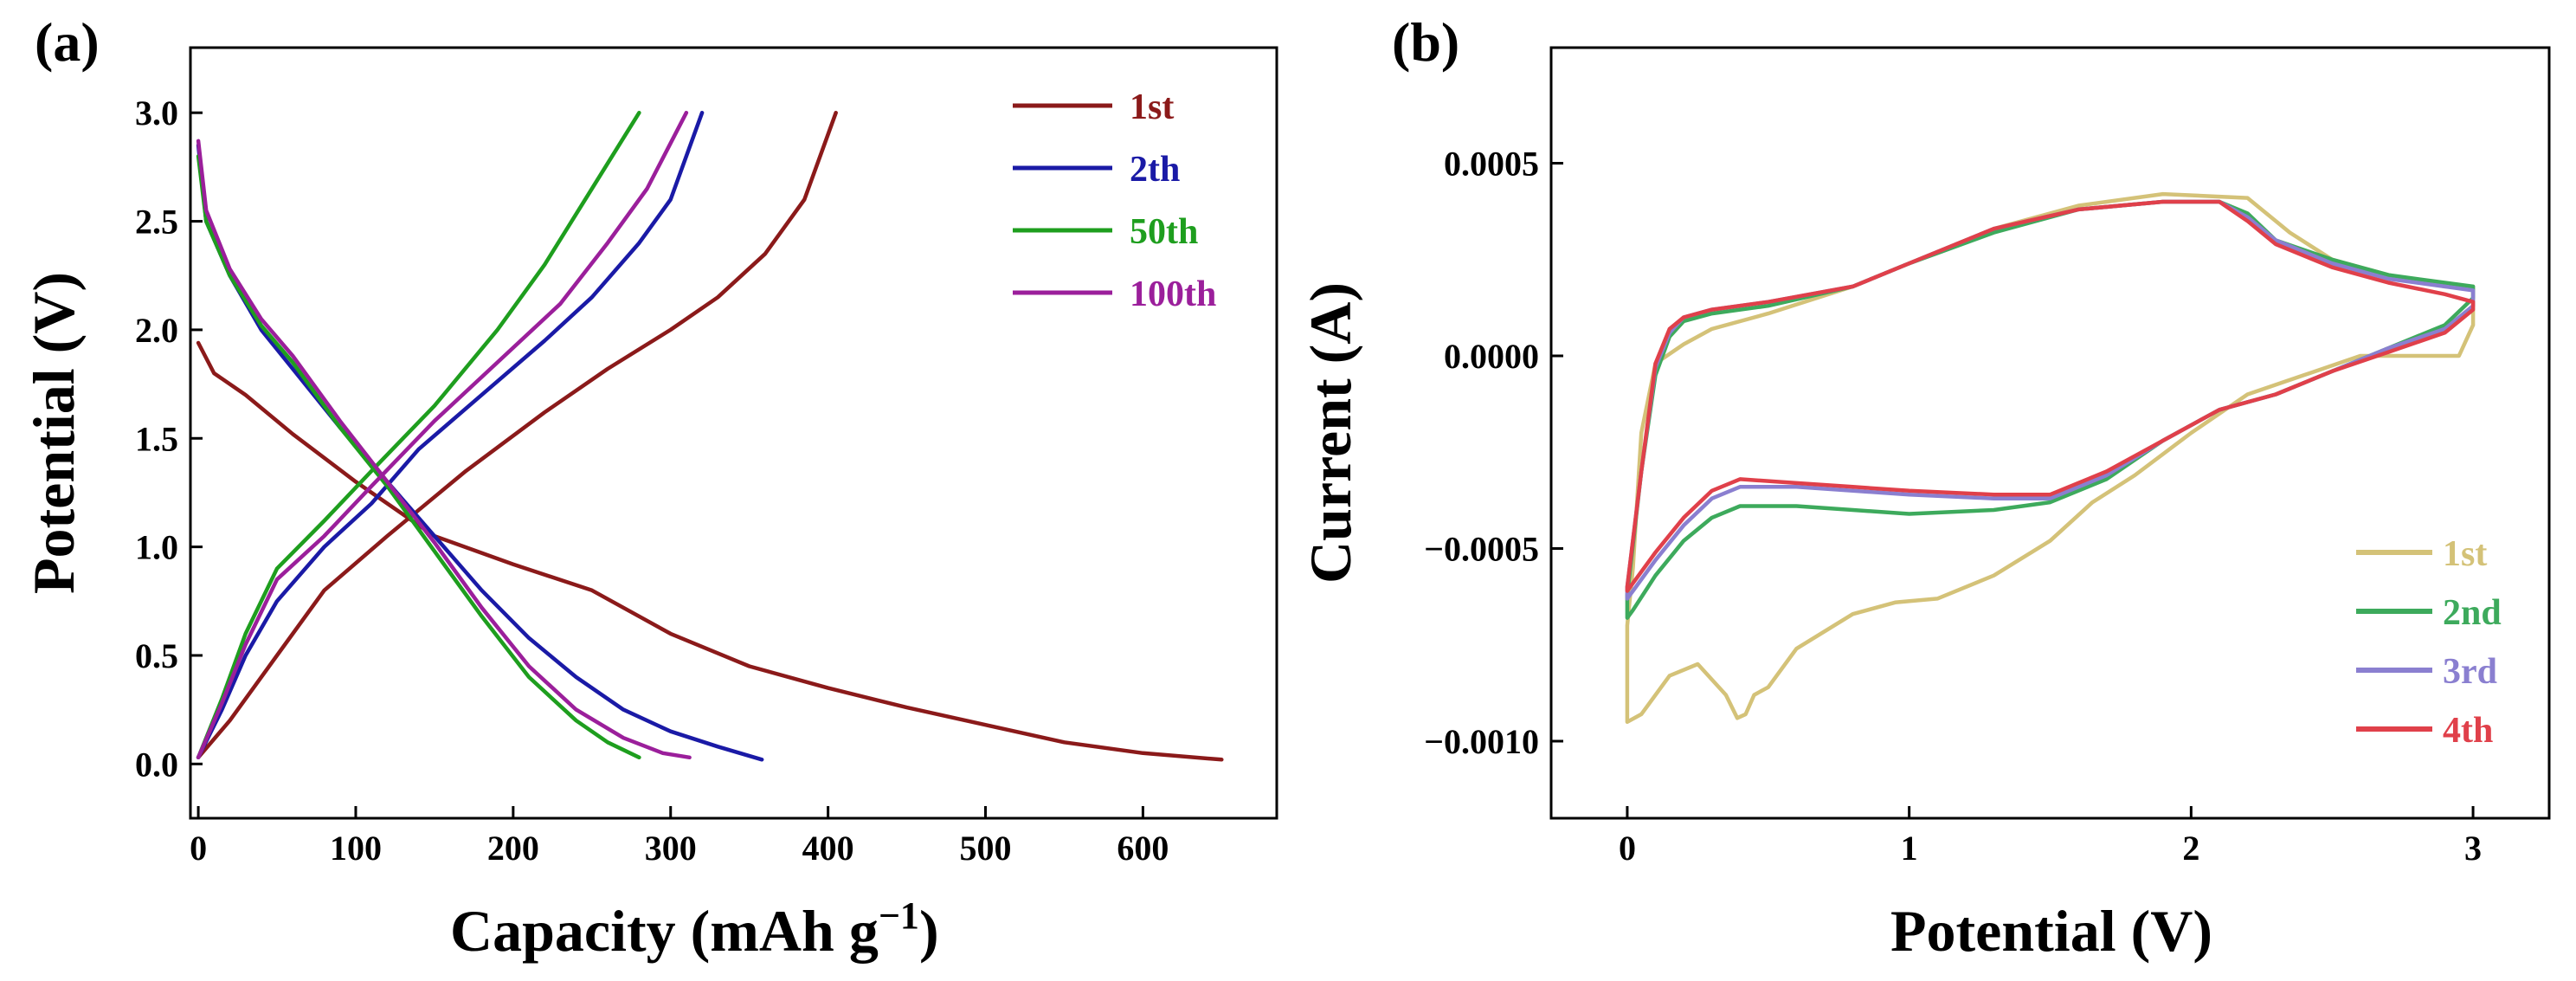 This screenshot has height=981, width=2576. Describe the element at coordinates (2051, 931) in the screenshot. I see `panel-b-x-axis-title: Potential (V)` at that location.